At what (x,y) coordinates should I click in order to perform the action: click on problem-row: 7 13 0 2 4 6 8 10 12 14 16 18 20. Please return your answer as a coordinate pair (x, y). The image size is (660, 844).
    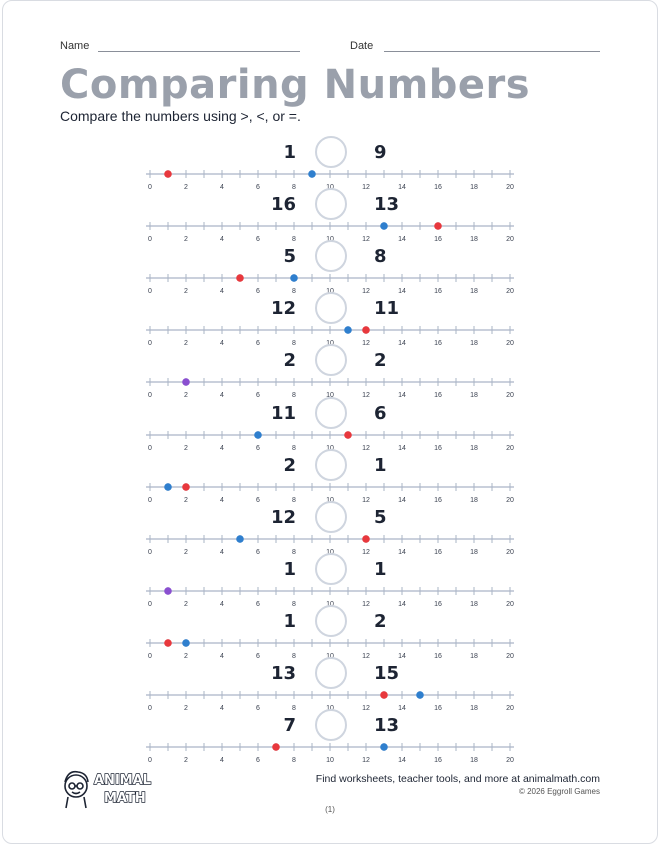
    Looking at the image, I should click on (330, 736).